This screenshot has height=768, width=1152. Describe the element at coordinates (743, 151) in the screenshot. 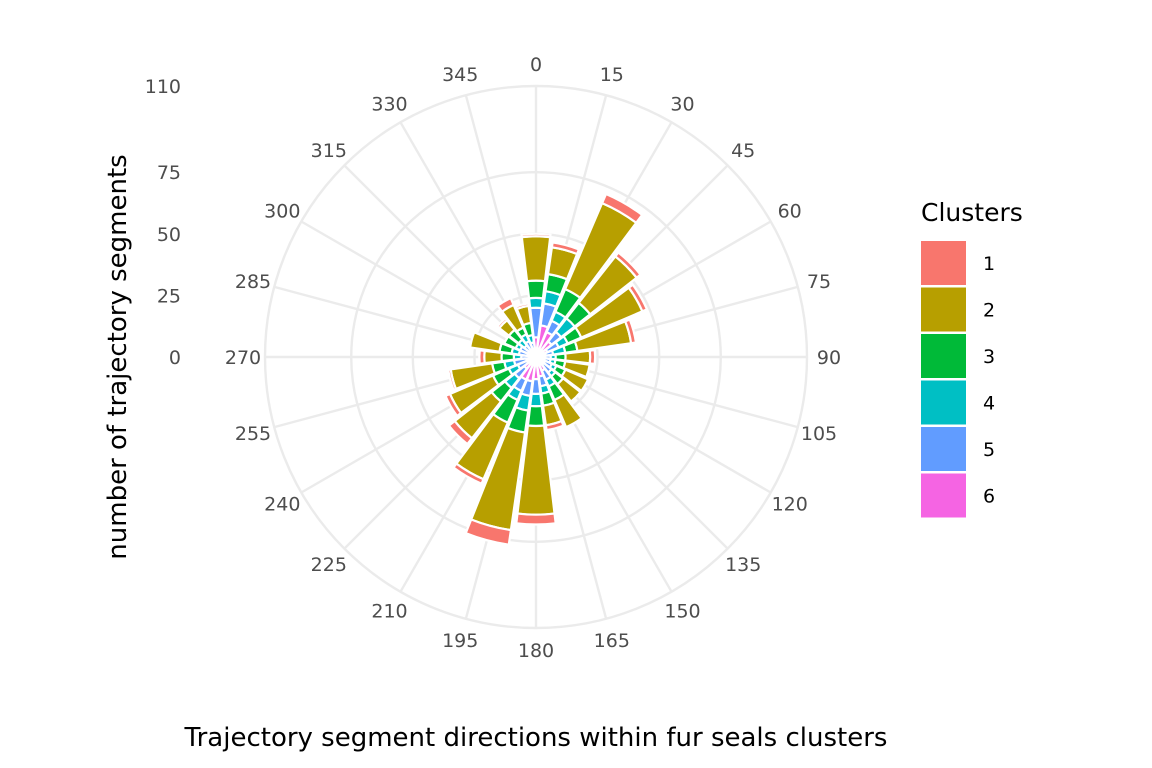

I see `angle-tick-label: 45` at that location.